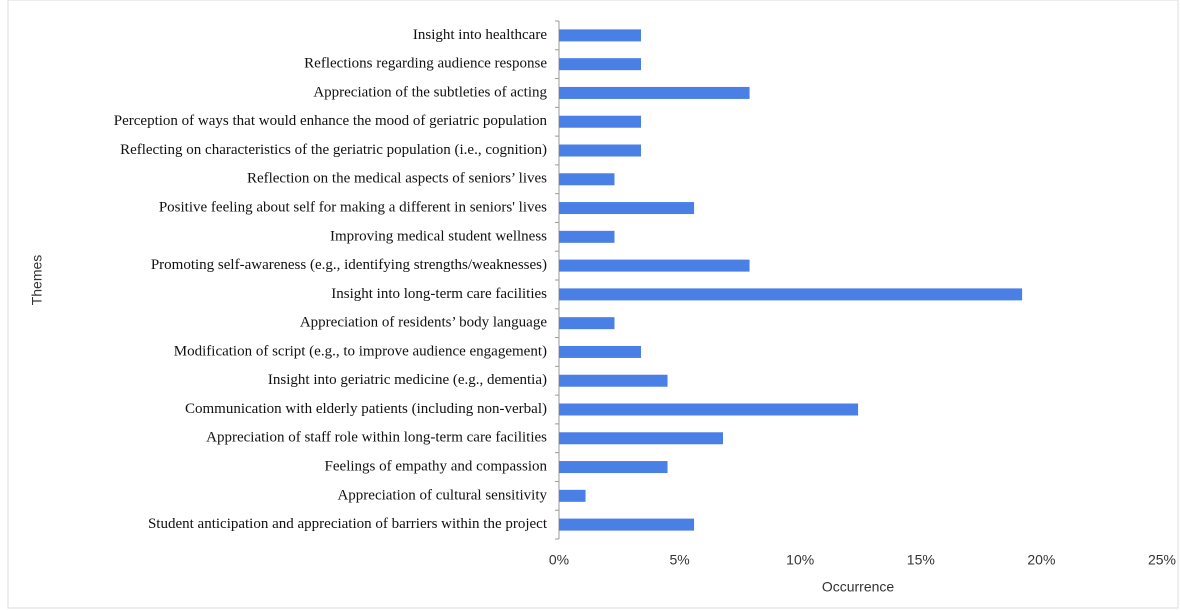 The height and width of the screenshot is (610, 1180). What do you see at coordinates (430, 92) in the screenshot?
I see `y-tick-label: Appreciation of the subtleties of acting` at bounding box center [430, 92].